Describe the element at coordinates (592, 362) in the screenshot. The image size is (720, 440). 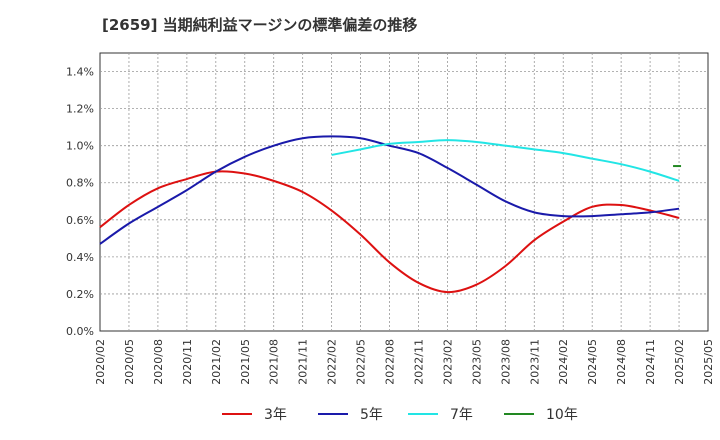
I see `x-tick-label: 2024/05` at that location.